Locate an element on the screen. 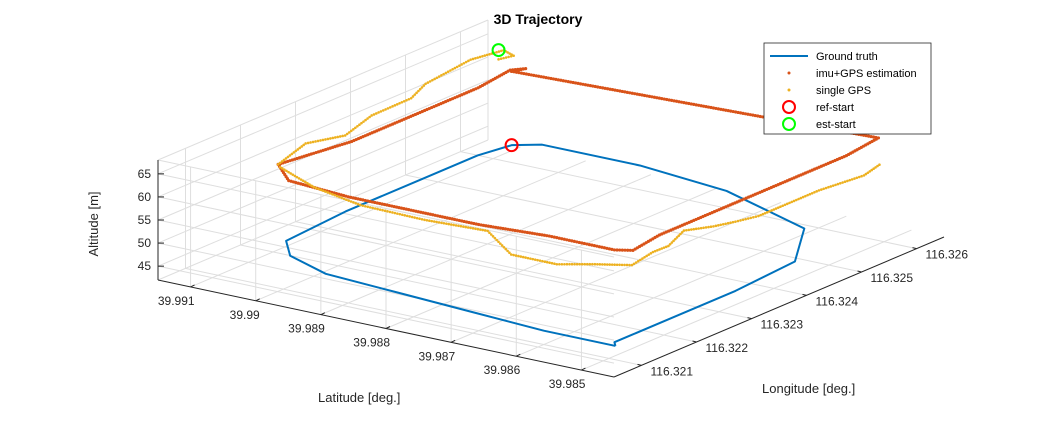 The height and width of the screenshot is (430, 1048). legend-label: Ground truth is located at coordinates (847, 57).